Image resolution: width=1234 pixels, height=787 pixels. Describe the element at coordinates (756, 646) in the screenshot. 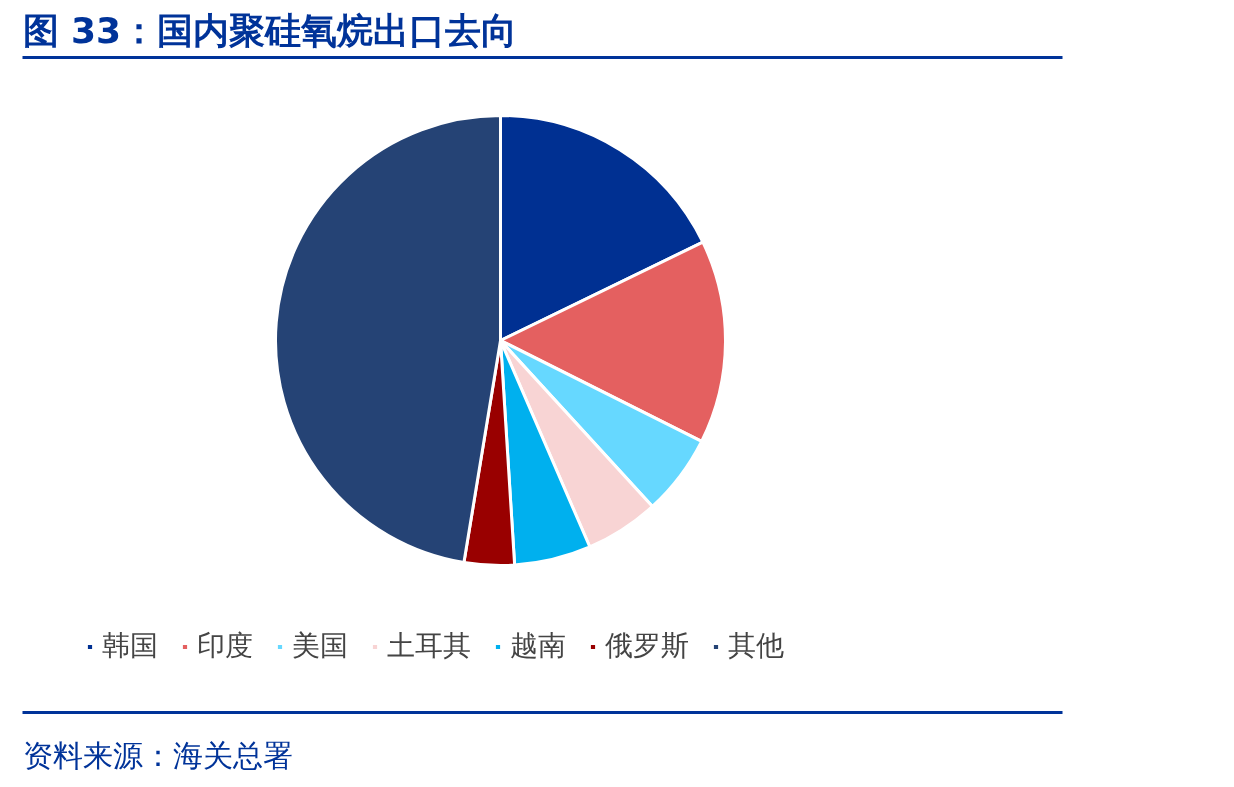

I see `legend-label: 其他` at that location.